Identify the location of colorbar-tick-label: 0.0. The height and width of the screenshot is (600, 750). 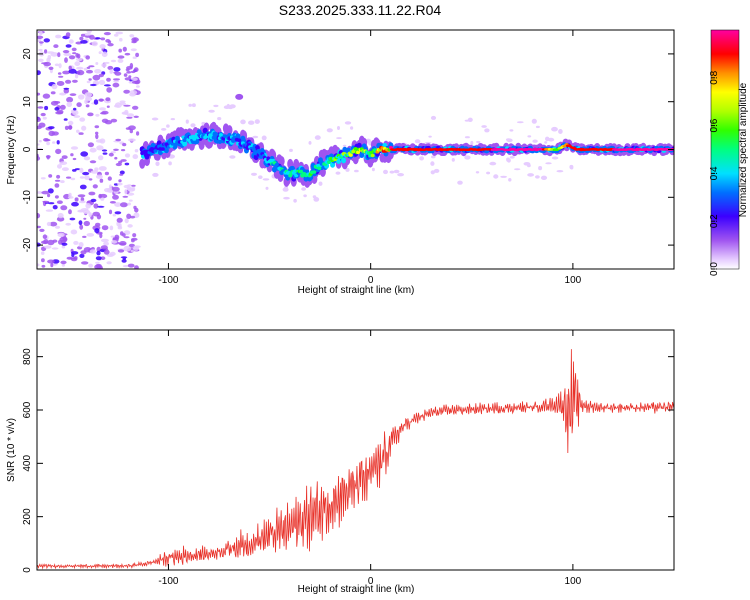
(714, 269).